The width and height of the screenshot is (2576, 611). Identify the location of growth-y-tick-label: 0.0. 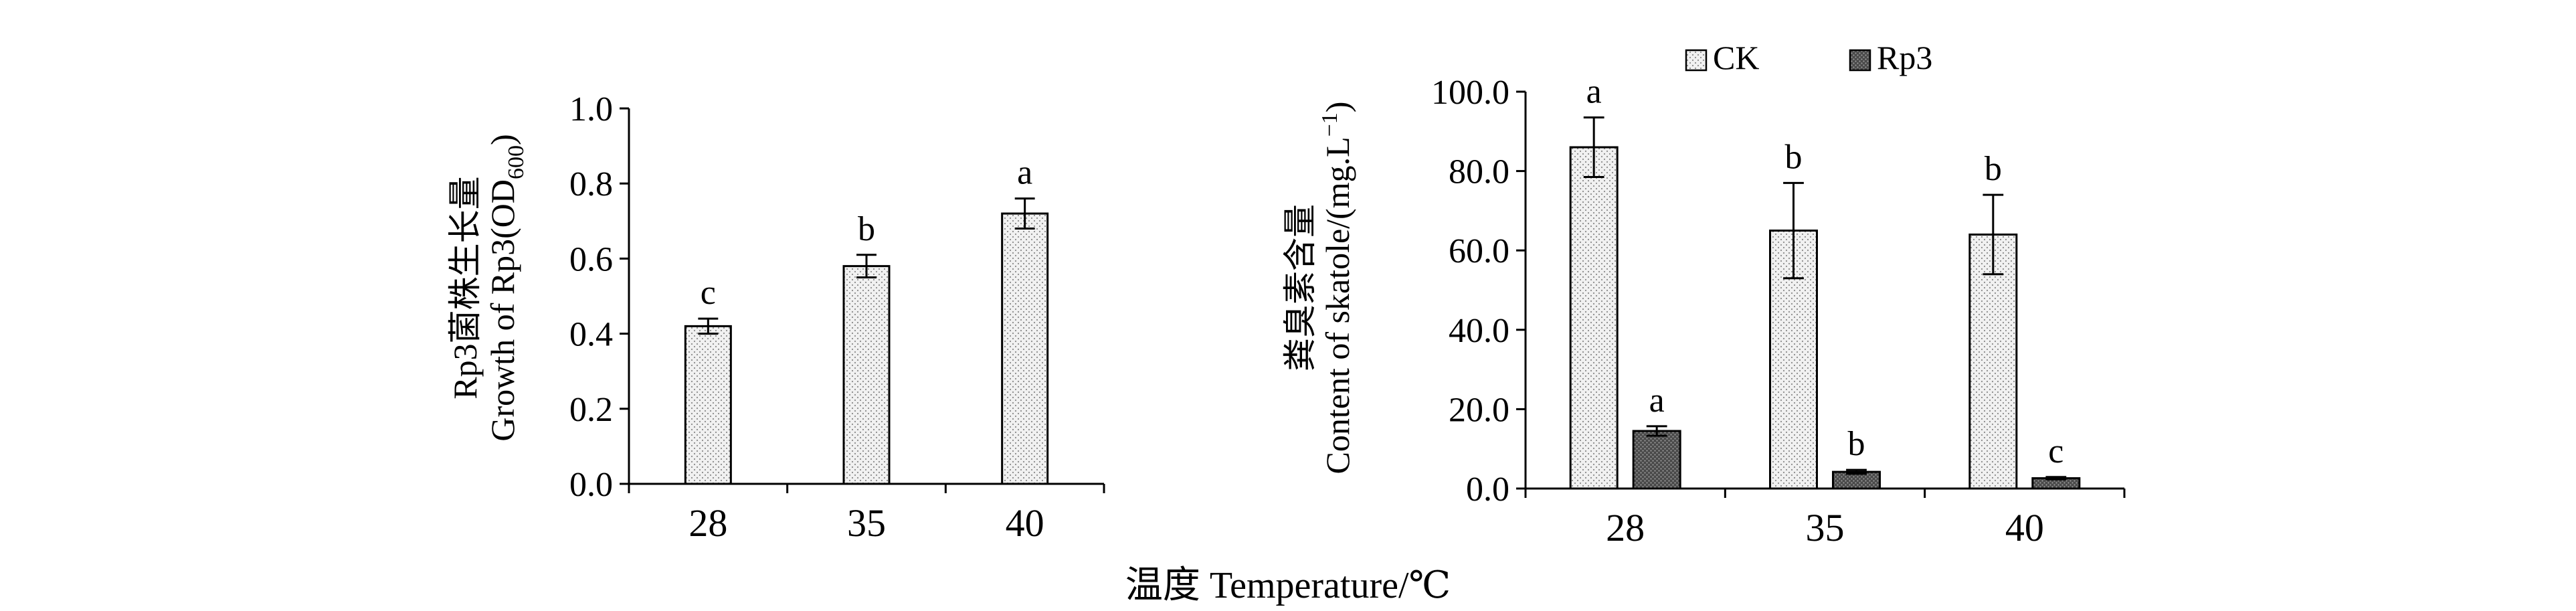
(591, 485).